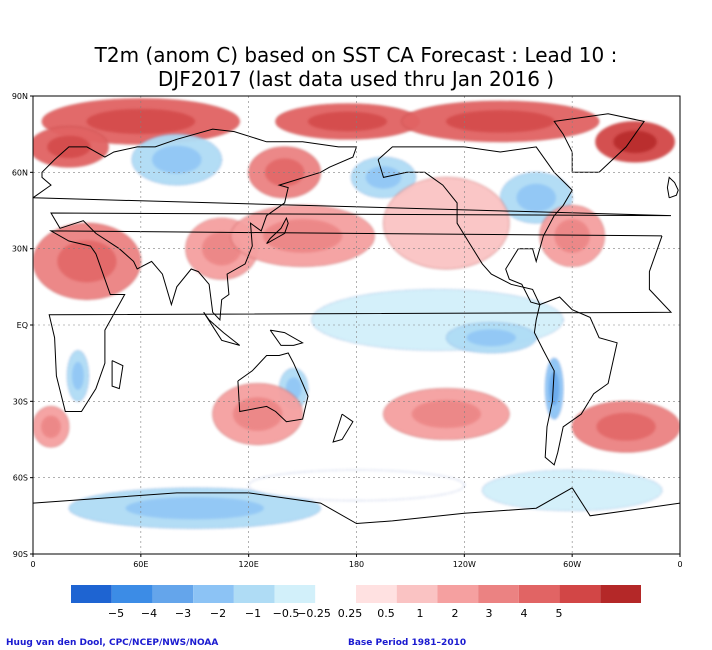 The height and width of the screenshot is (650, 712). I want to click on color-bar-label: −3, so click(183, 613).